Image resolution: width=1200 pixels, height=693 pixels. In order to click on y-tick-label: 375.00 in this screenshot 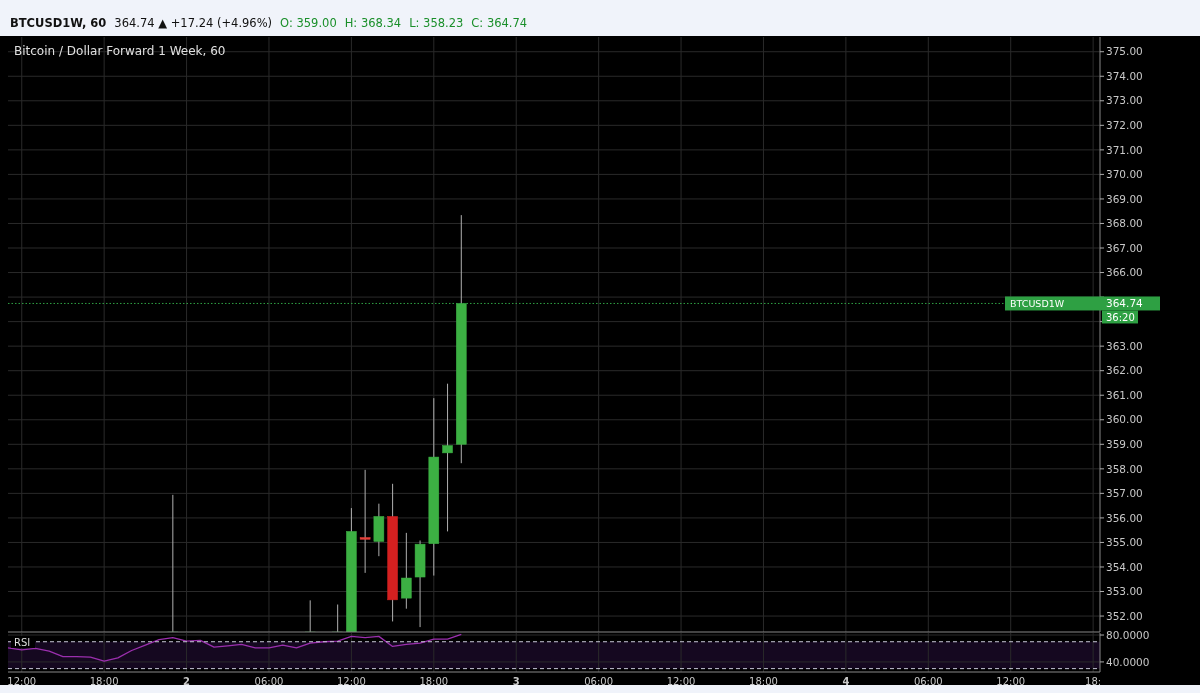, I will do `click(1124, 51)`.